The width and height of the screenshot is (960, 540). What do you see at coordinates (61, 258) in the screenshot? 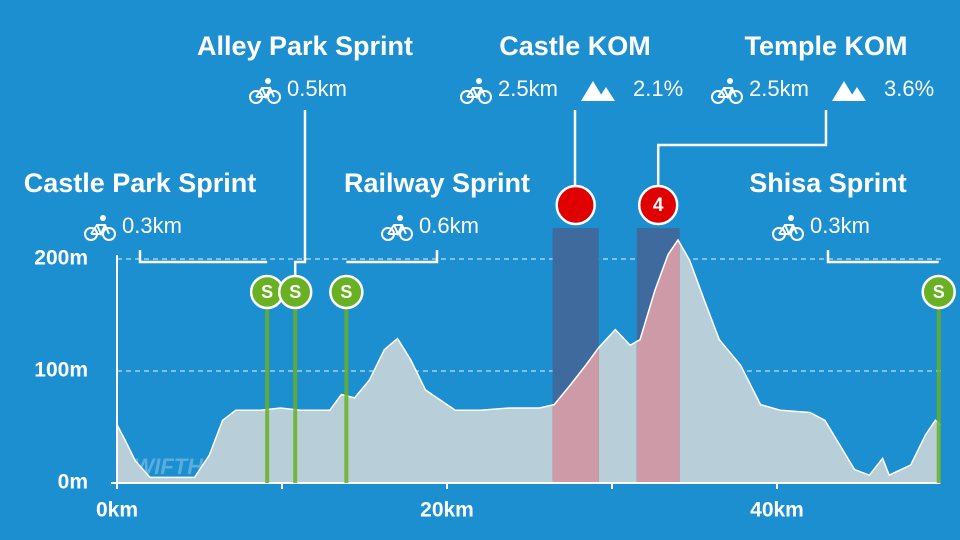
I see `y-tick-label: 200m` at bounding box center [61, 258].